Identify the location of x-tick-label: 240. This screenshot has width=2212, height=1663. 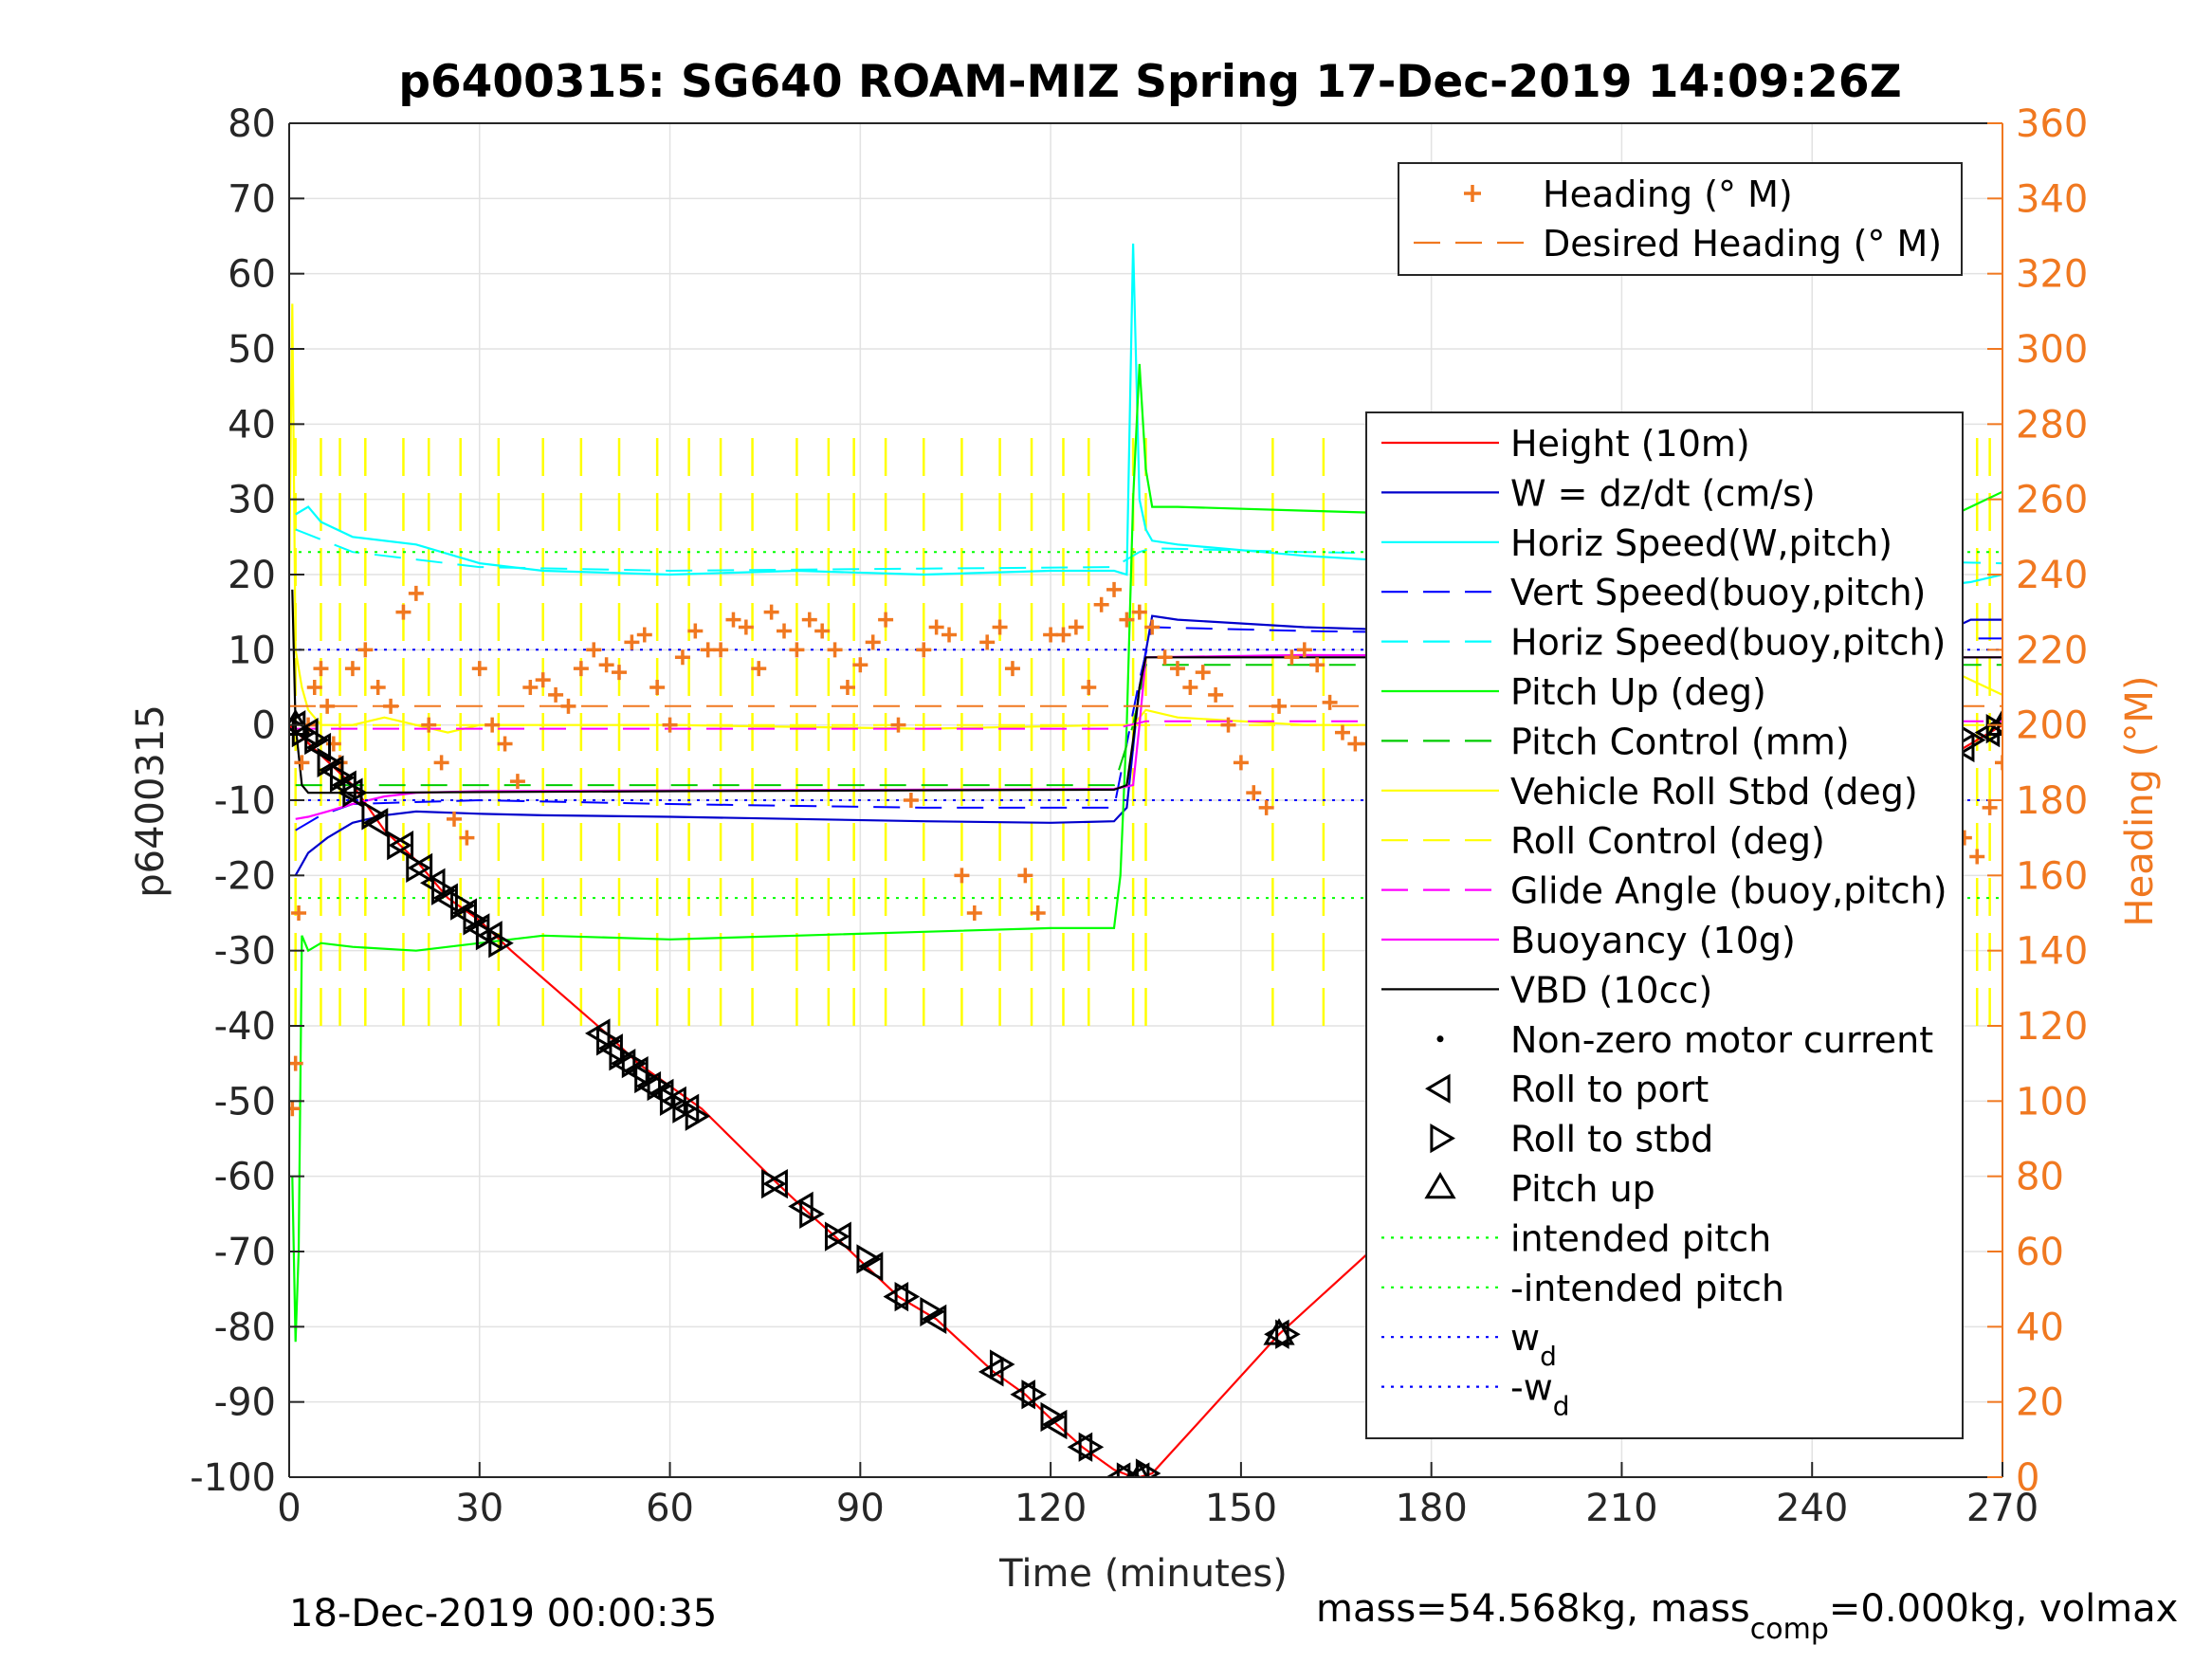
(1812, 1508).